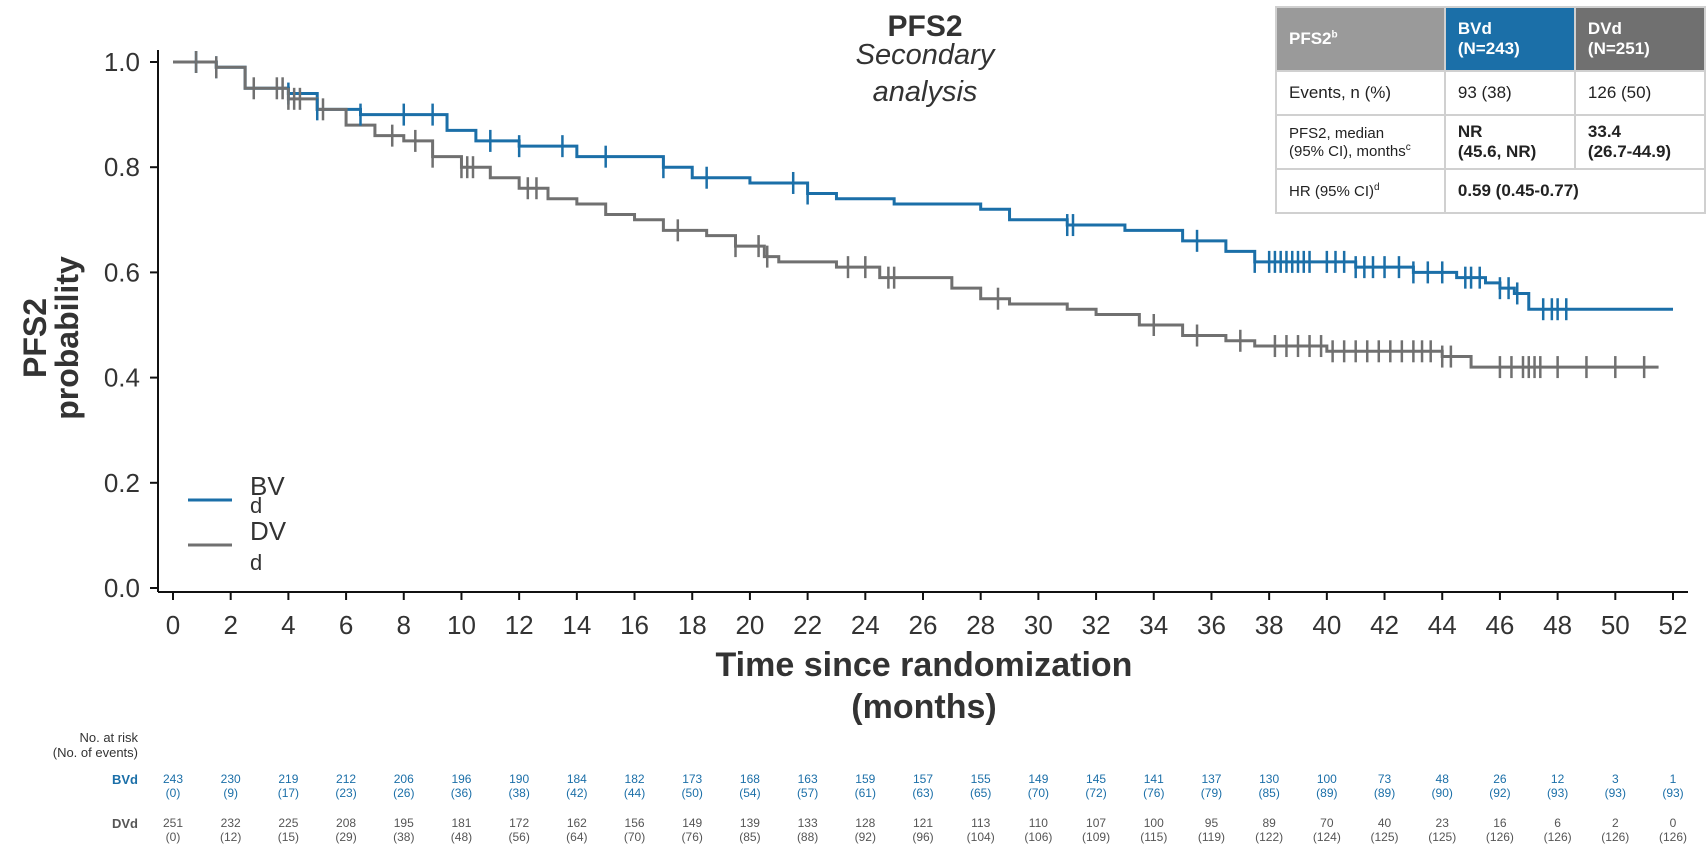 The height and width of the screenshot is (847, 1706). I want to click on x-tick-label: 10, so click(461, 625).